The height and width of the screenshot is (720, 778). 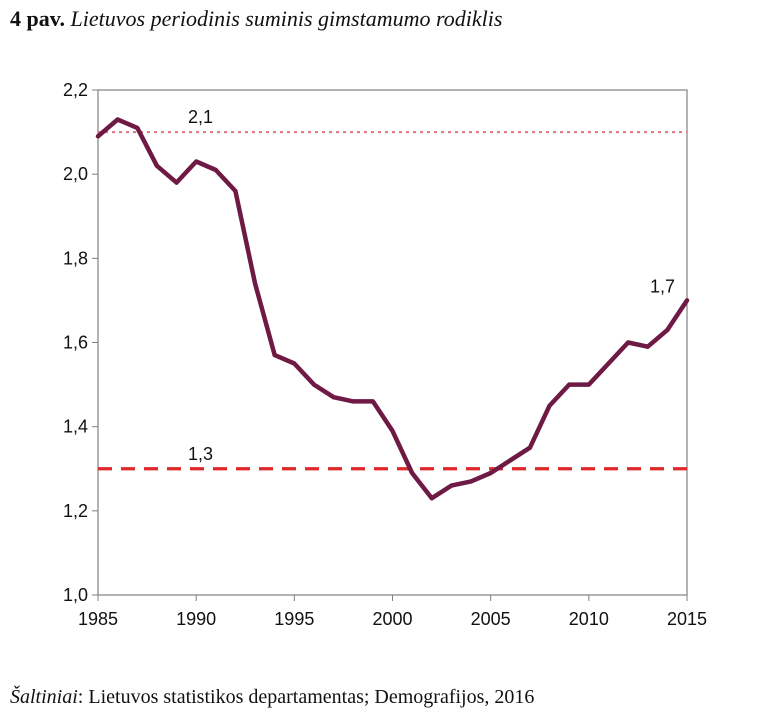 What do you see at coordinates (294, 619) in the screenshot?
I see `x-tick-label: 1995` at bounding box center [294, 619].